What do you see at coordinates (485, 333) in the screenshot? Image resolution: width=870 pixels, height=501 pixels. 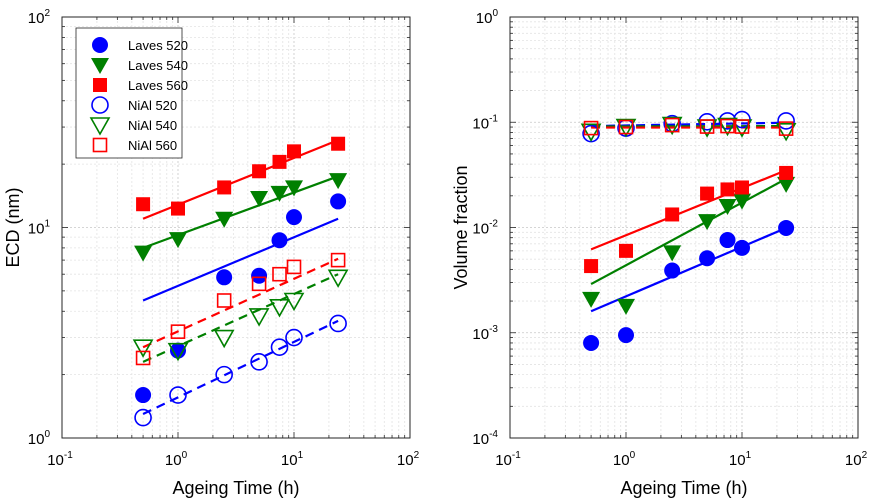 I see `y-tick-label: 10⁻³` at bounding box center [485, 333].